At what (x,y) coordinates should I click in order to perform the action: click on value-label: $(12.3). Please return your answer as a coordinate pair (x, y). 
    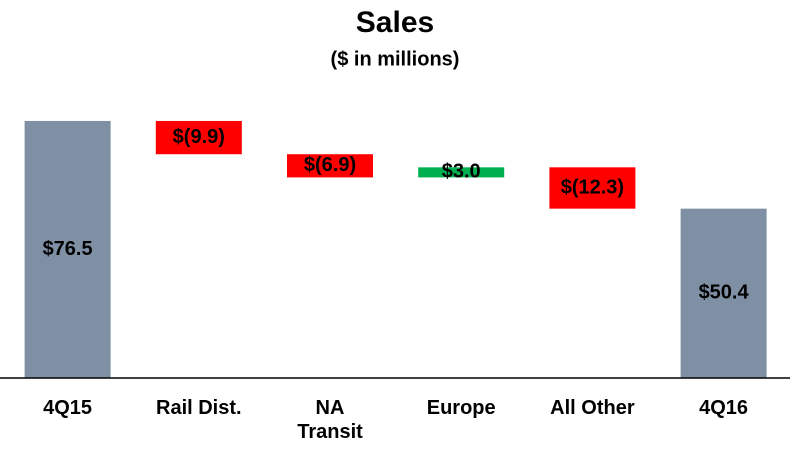
    Looking at the image, I should click on (592, 187).